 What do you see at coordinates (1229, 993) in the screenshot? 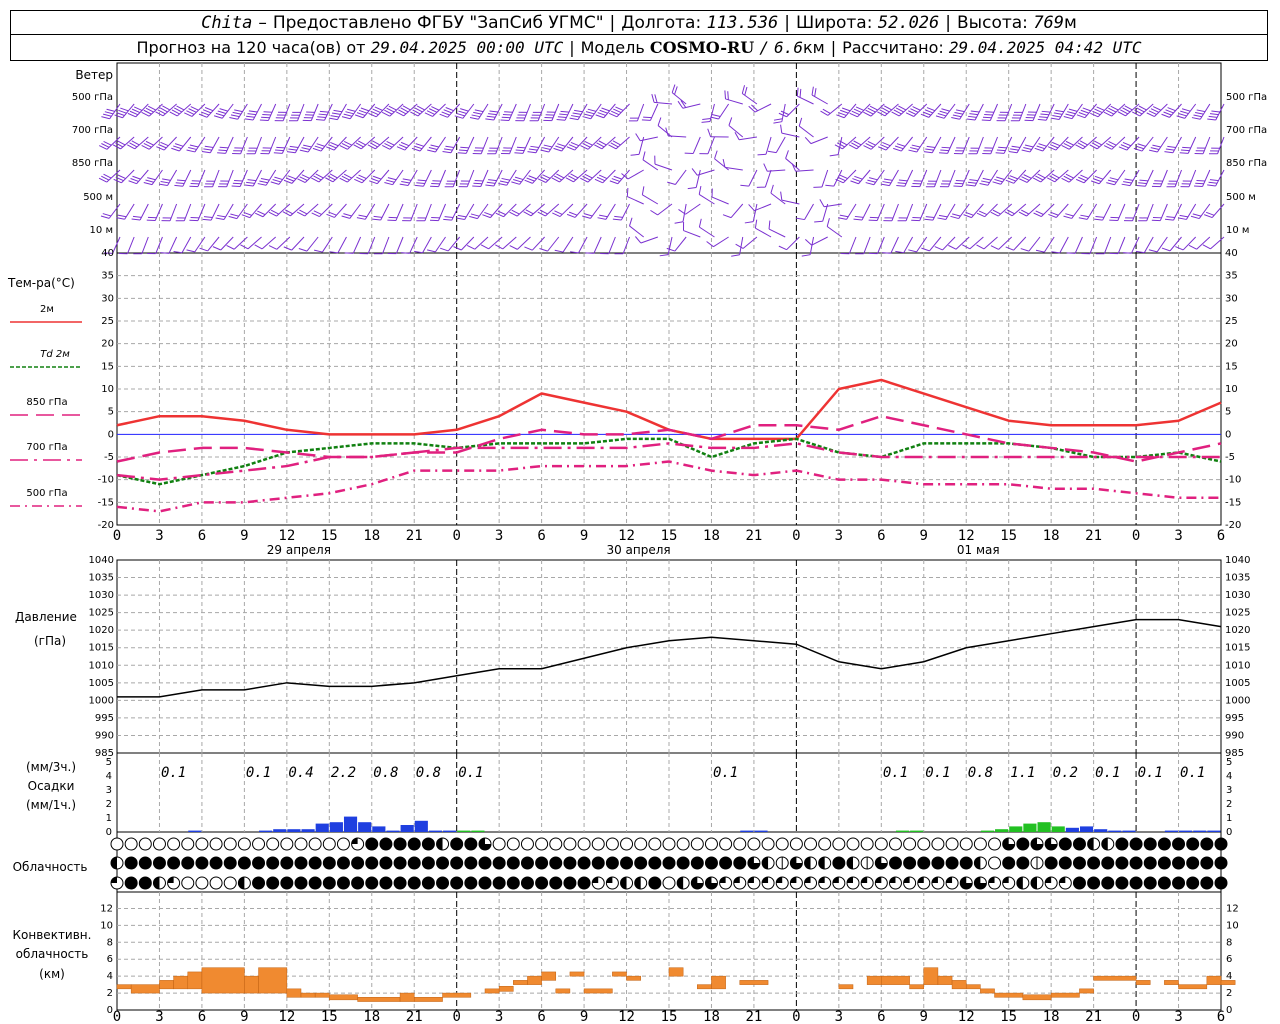
I see `conv-ytick-right: 2` at bounding box center [1229, 993].